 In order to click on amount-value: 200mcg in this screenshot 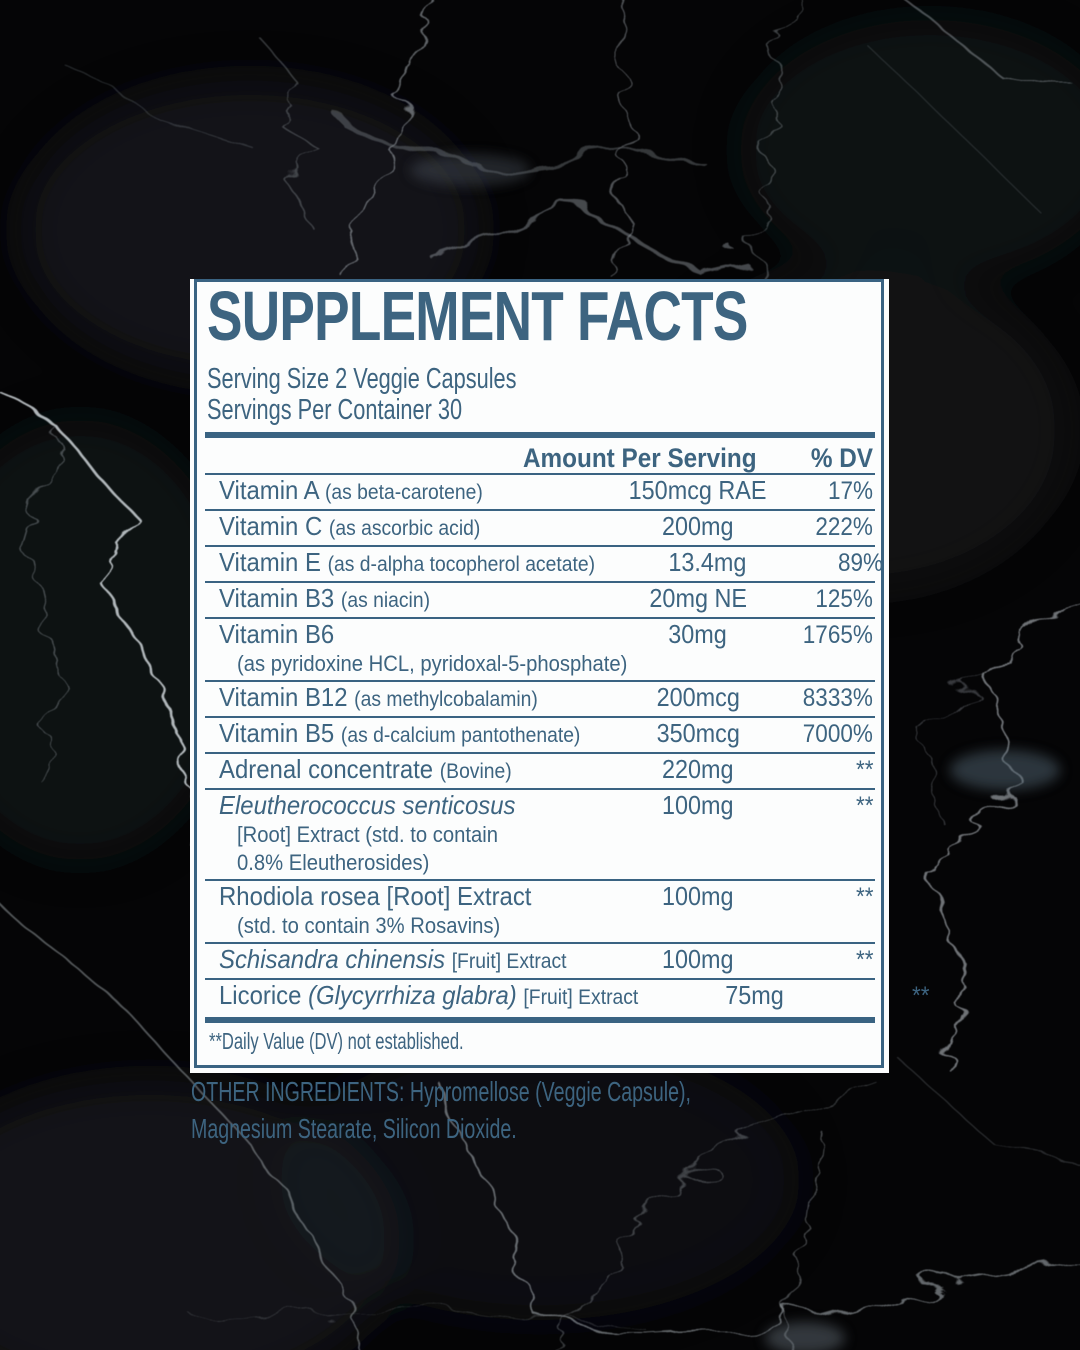, I will do `click(698, 697)`.